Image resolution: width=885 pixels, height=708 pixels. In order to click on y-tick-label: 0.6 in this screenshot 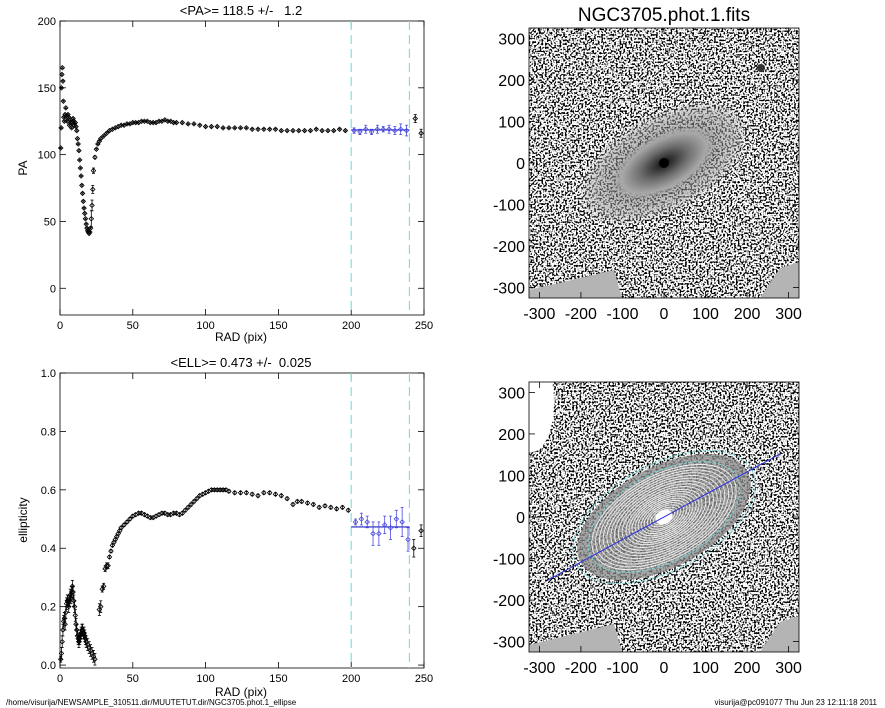, I will do `click(48, 491)`.